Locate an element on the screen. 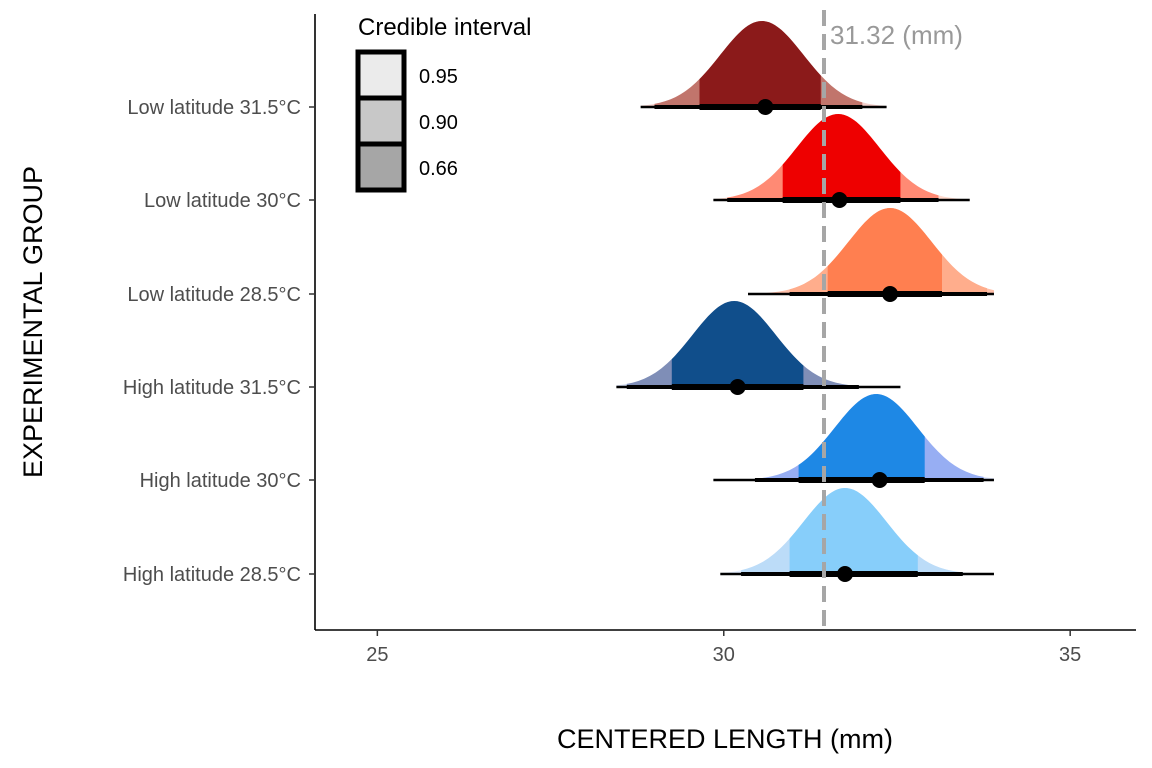  x-axis-ticks: 25 30 35 is located at coordinates (723, 648).